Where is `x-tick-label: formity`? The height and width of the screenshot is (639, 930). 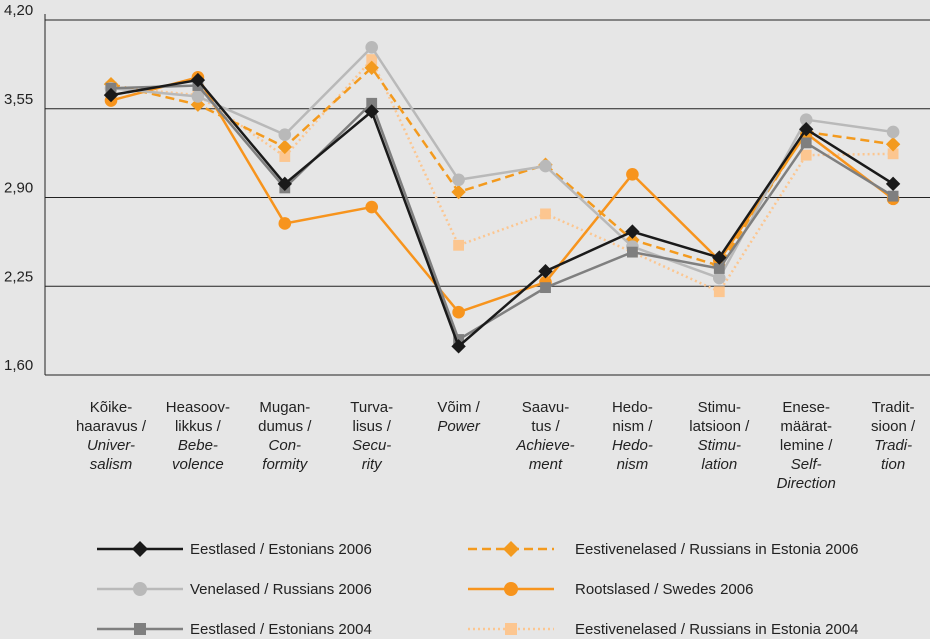 x-tick-label: formity is located at coordinates (285, 464).